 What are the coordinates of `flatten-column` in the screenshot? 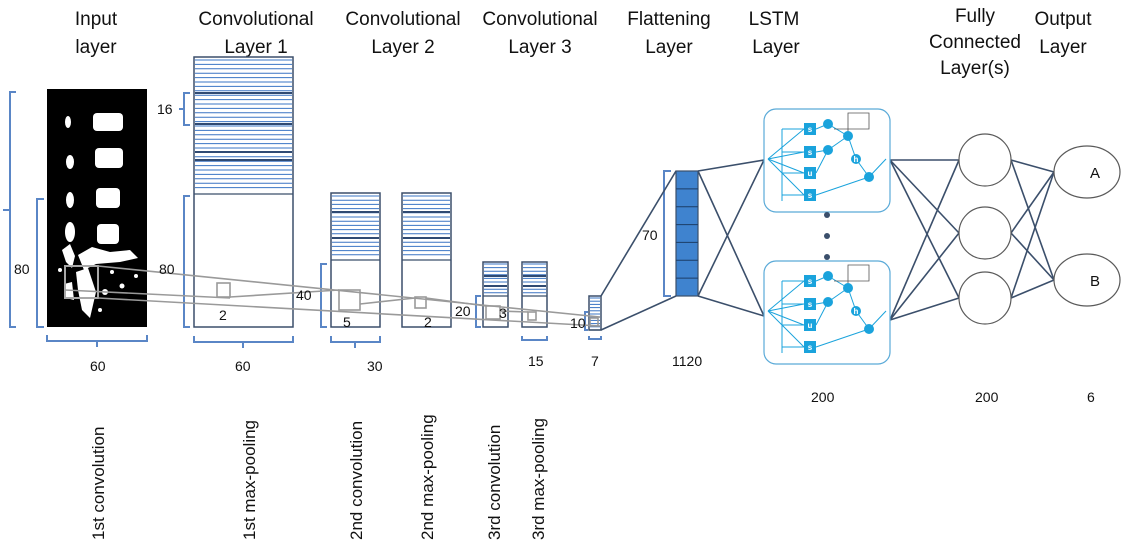 It's located at (687, 233).